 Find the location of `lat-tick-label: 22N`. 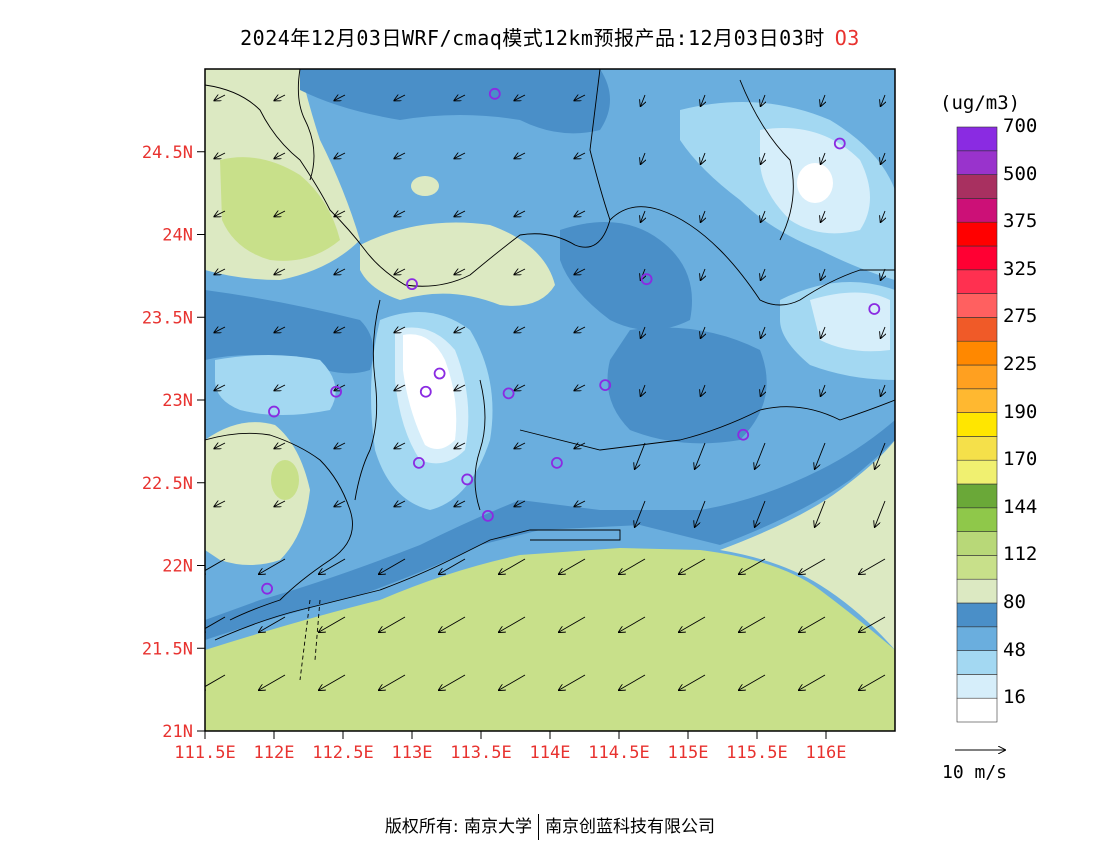

lat-tick-label: 22N is located at coordinates (177, 567).